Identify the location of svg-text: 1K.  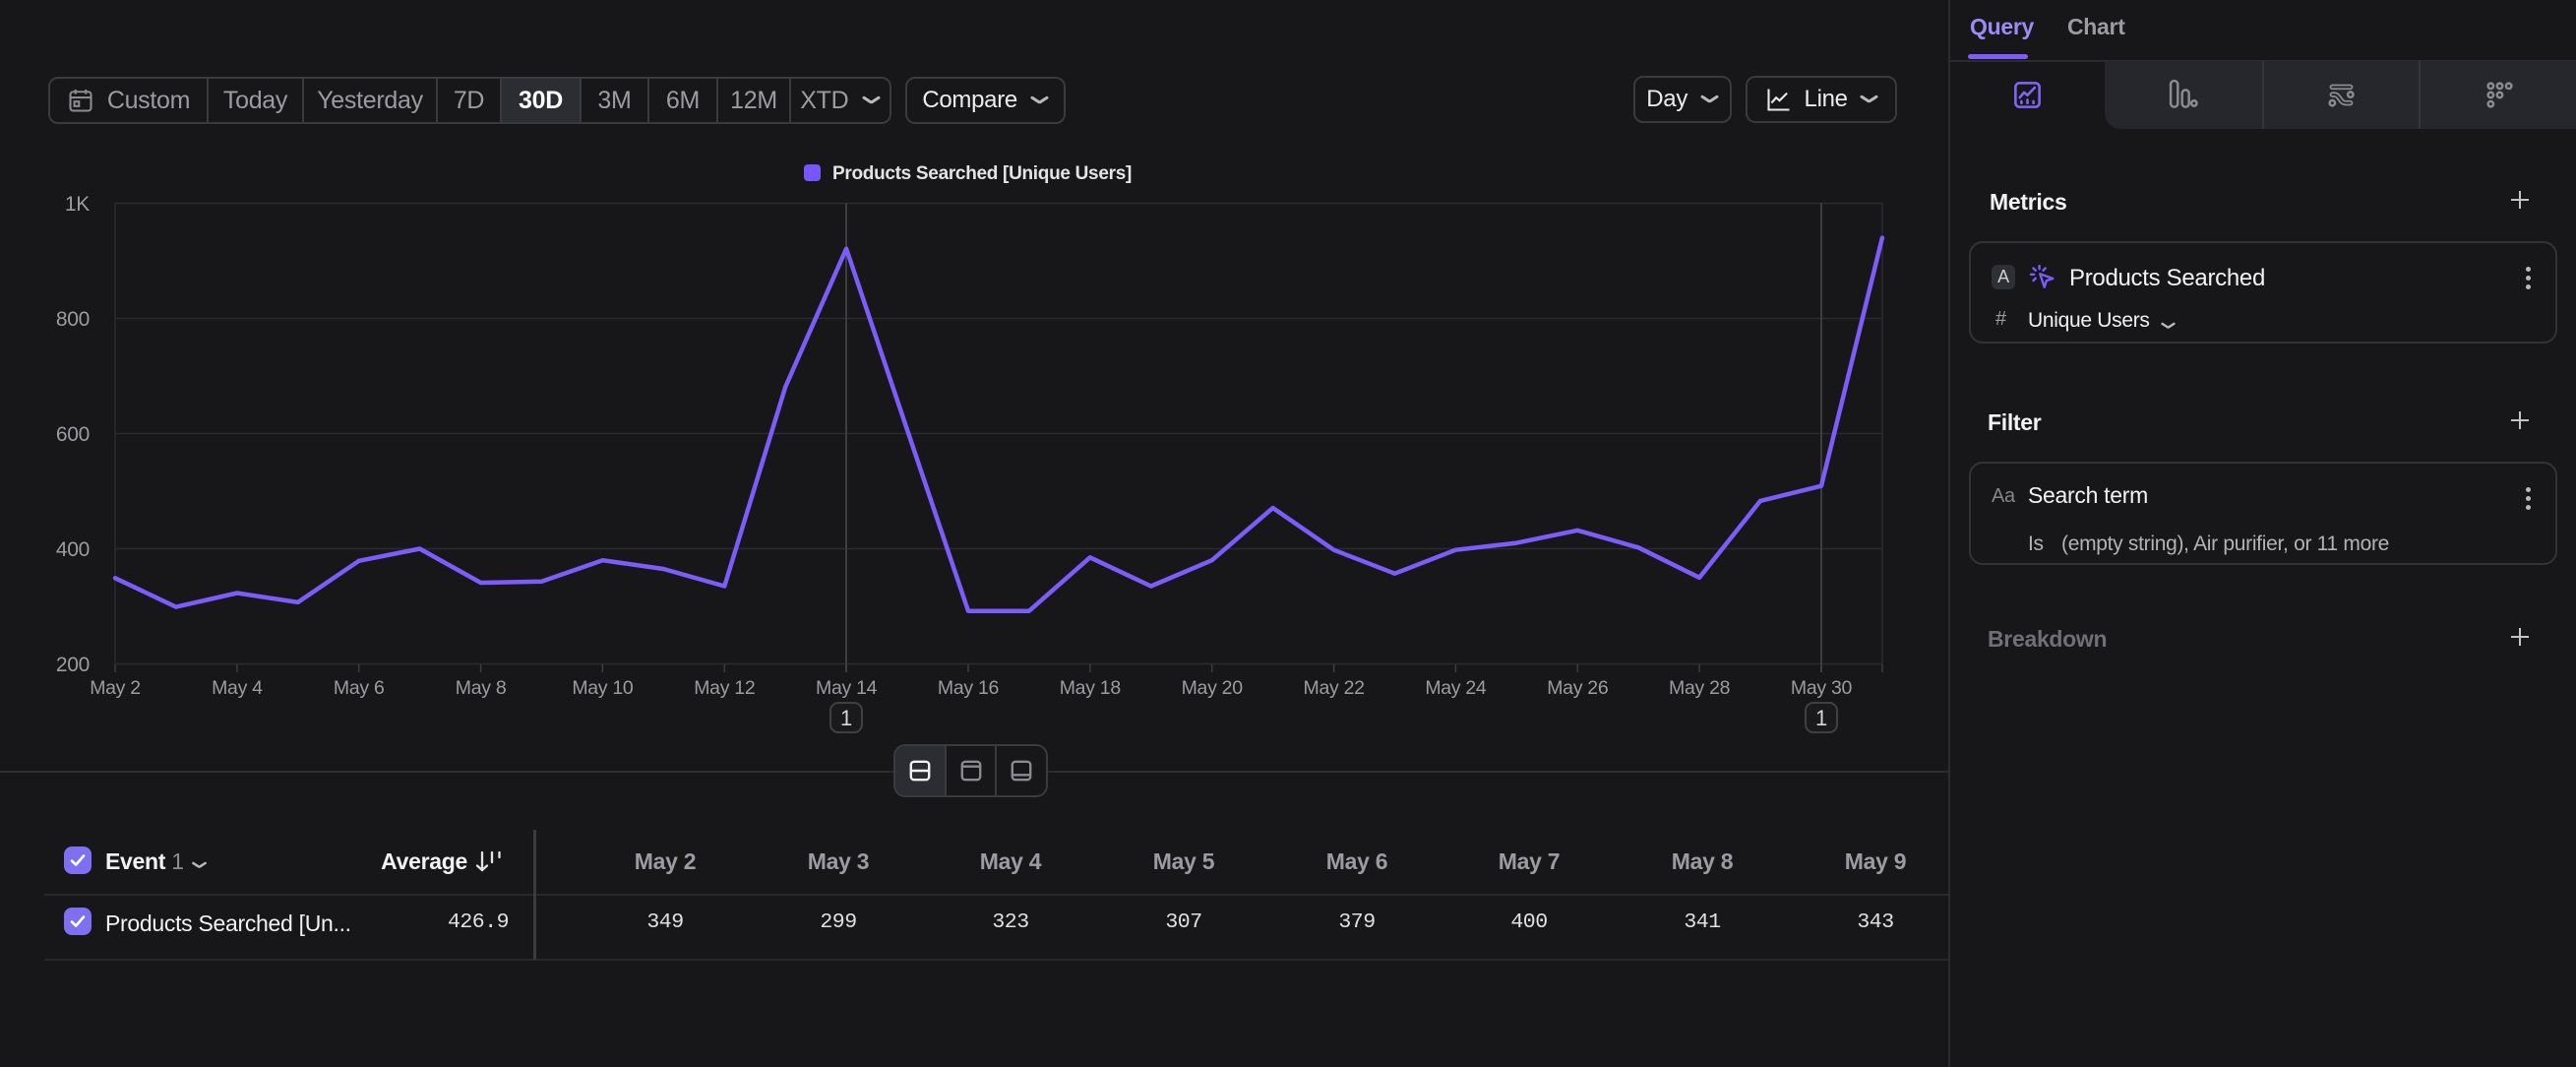
(77, 205).